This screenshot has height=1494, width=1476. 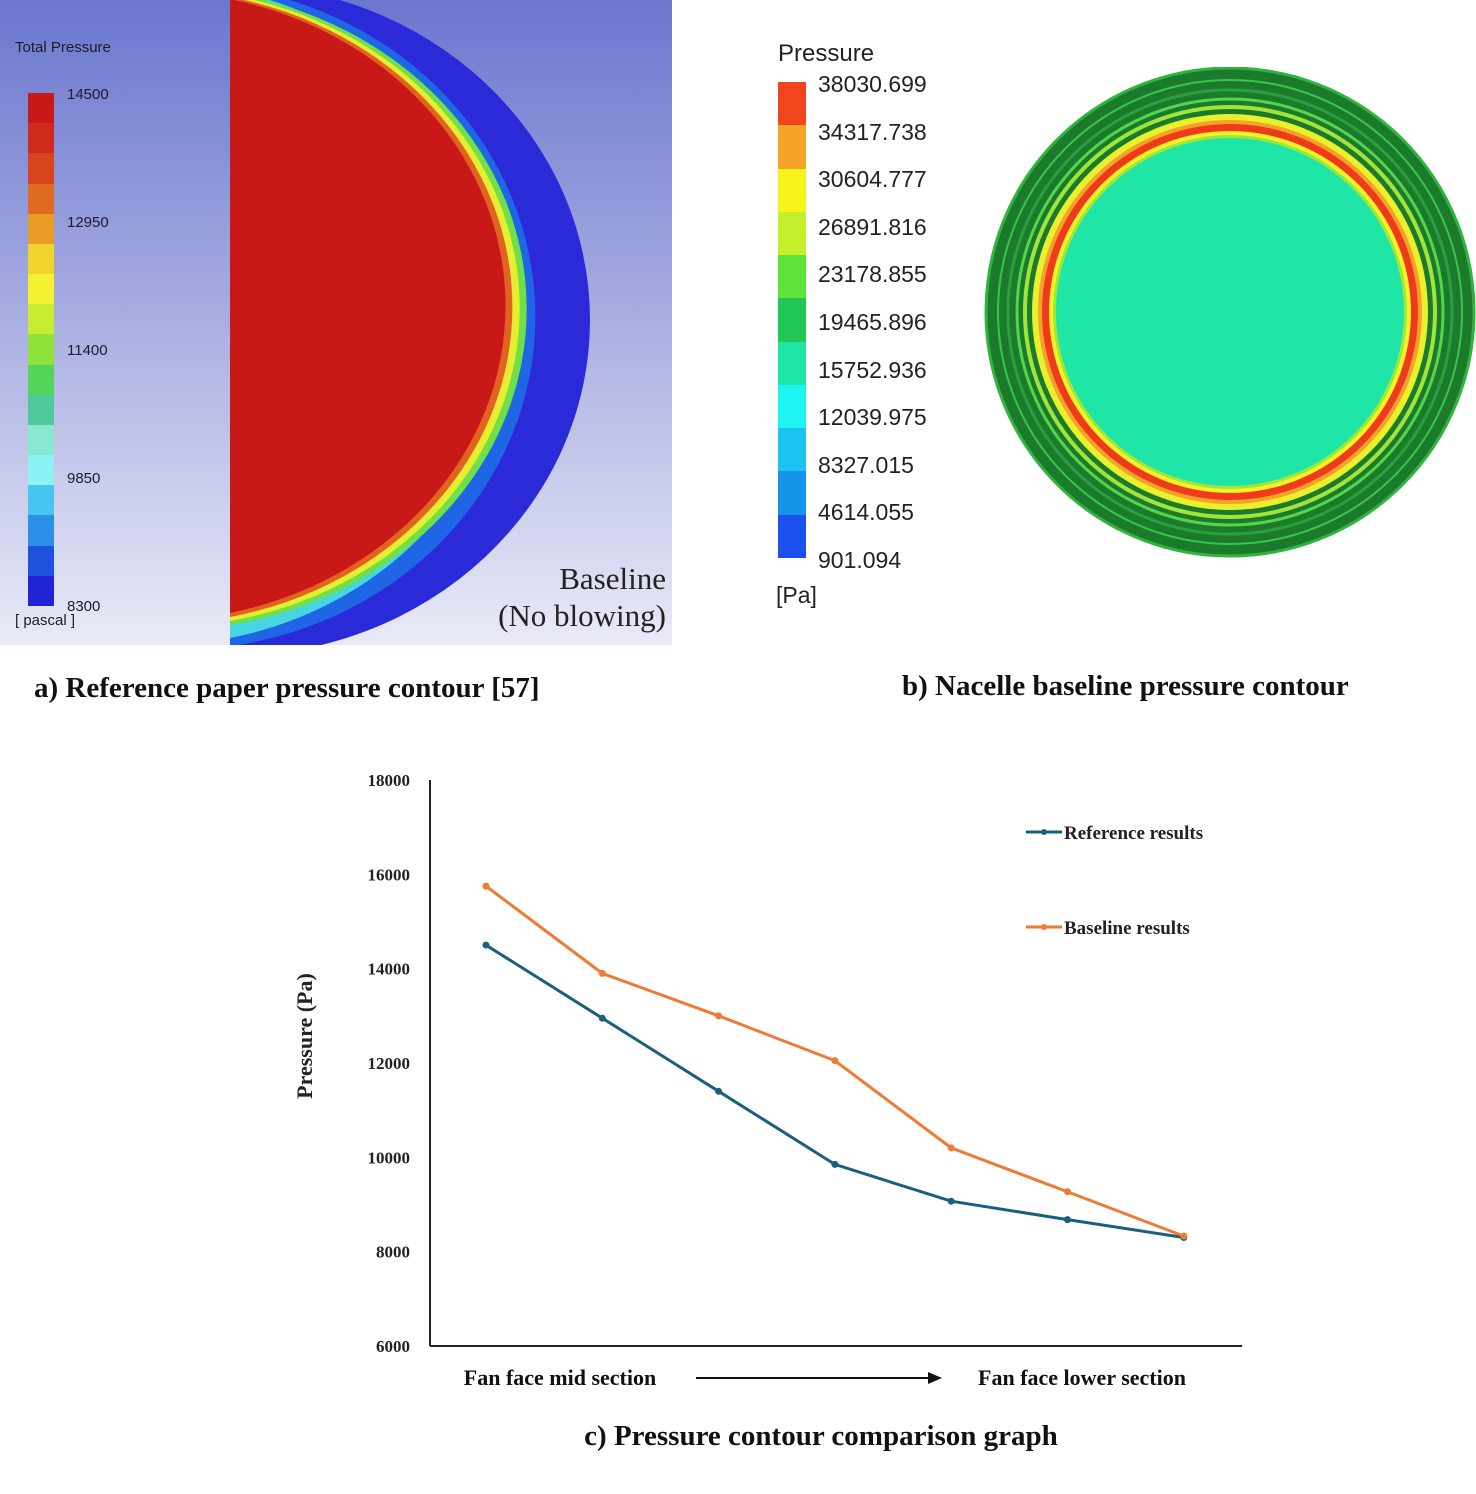 What do you see at coordinates (84, 478) in the screenshot?
I see `legend-tick: 9850` at bounding box center [84, 478].